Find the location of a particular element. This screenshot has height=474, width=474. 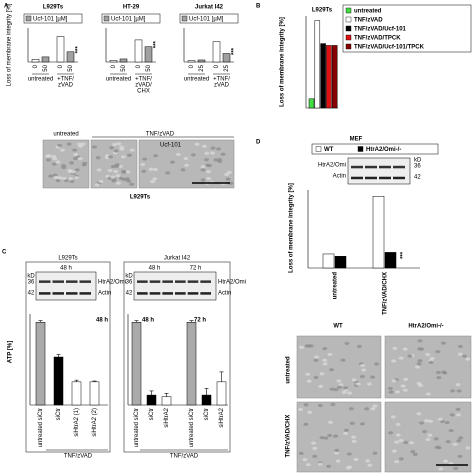

micrograph-label: Ucf-101 is located at coordinates (171, 146).